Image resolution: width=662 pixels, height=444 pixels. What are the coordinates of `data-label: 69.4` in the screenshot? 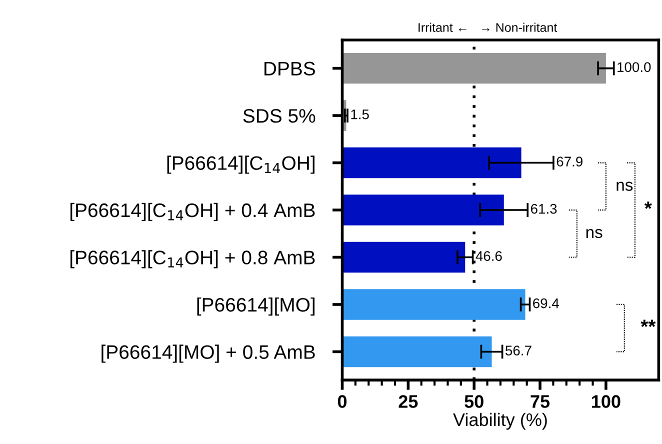 It's located at (546, 303).